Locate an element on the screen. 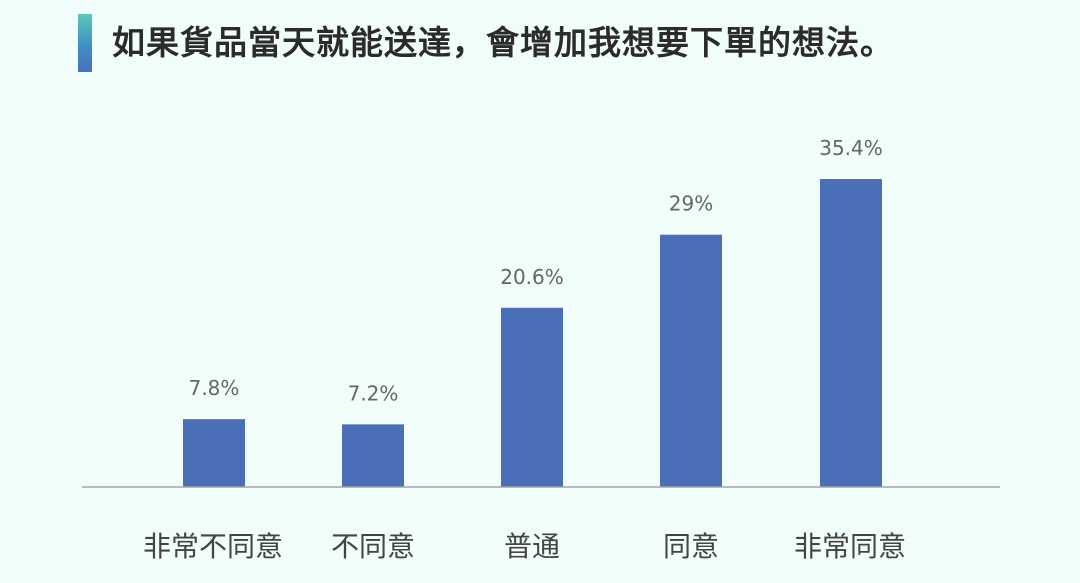 This screenshot has height=583, width=1080. chart-title: 如果貨品當天就能送達，會增加我想要下單的想法。 is located at coordinates (503, 42).